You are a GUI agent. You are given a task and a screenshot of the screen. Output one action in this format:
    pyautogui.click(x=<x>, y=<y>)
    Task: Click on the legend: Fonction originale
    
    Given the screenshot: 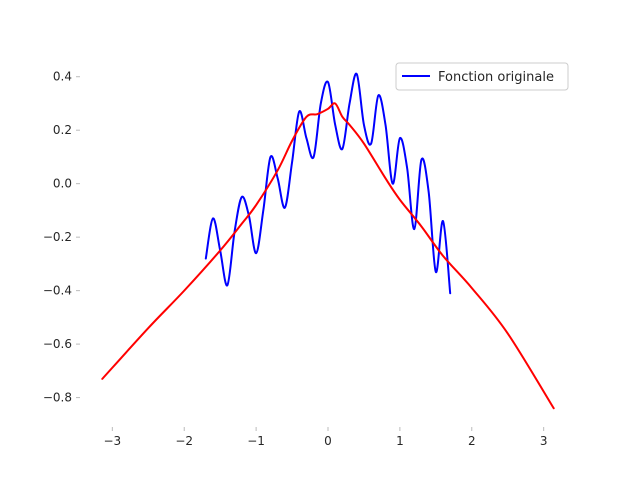 What is the action you would take?
    pyautogui.click(x=482, y=76)
    